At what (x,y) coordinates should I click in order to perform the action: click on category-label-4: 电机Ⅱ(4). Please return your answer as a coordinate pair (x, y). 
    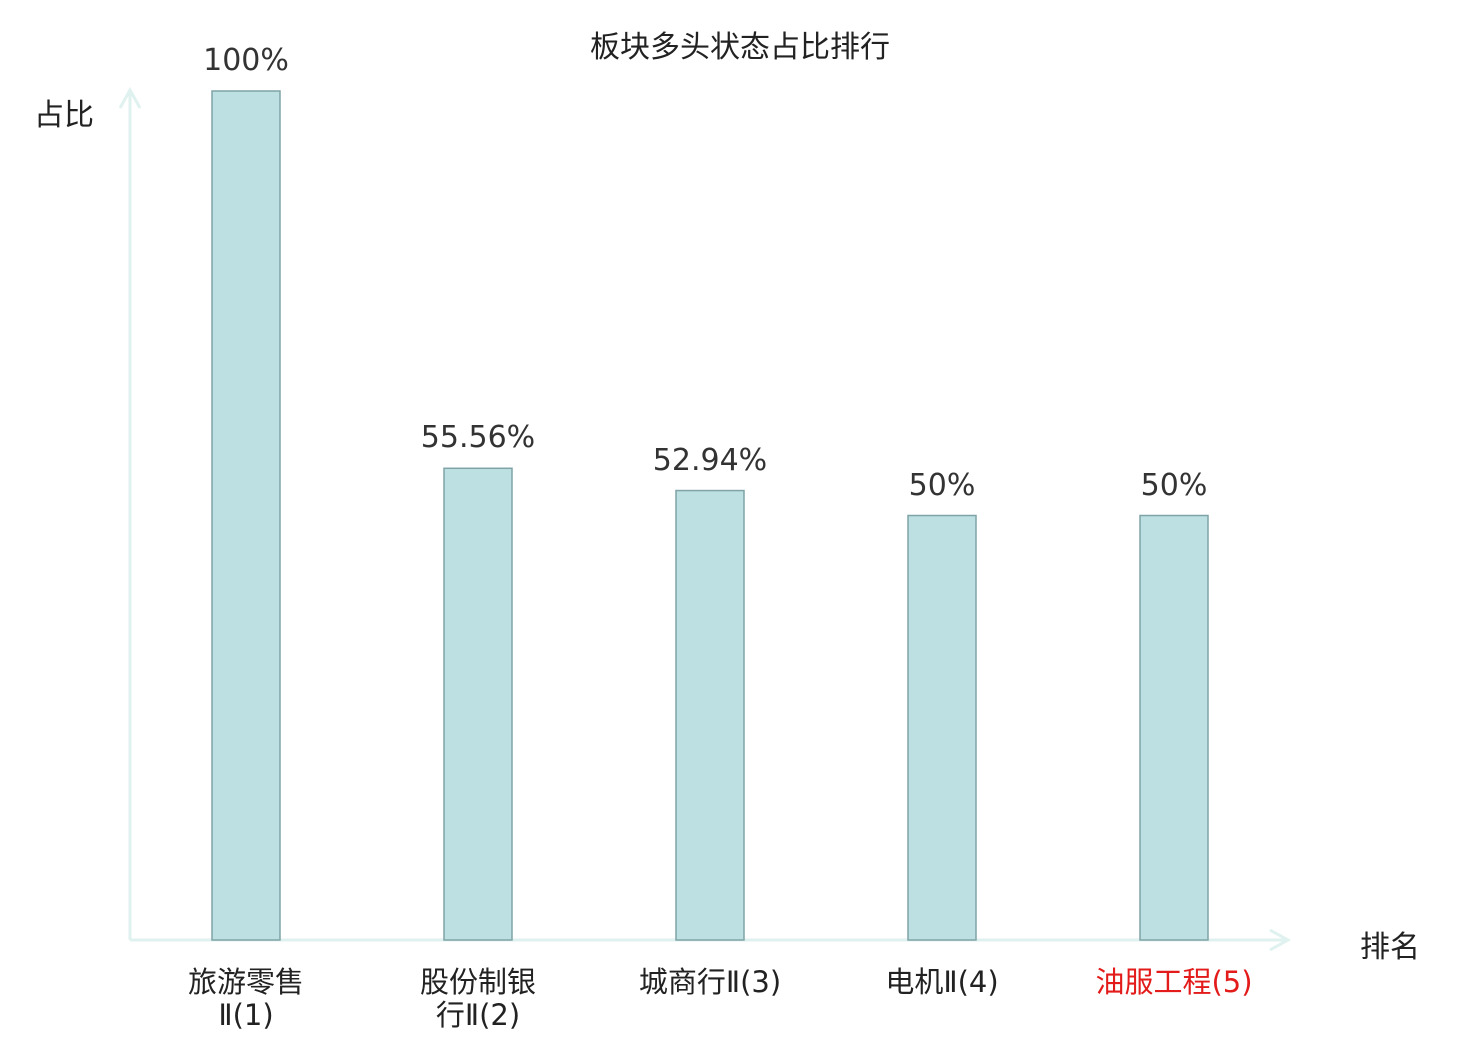
    Looking at the image, I should click on (942, 982).